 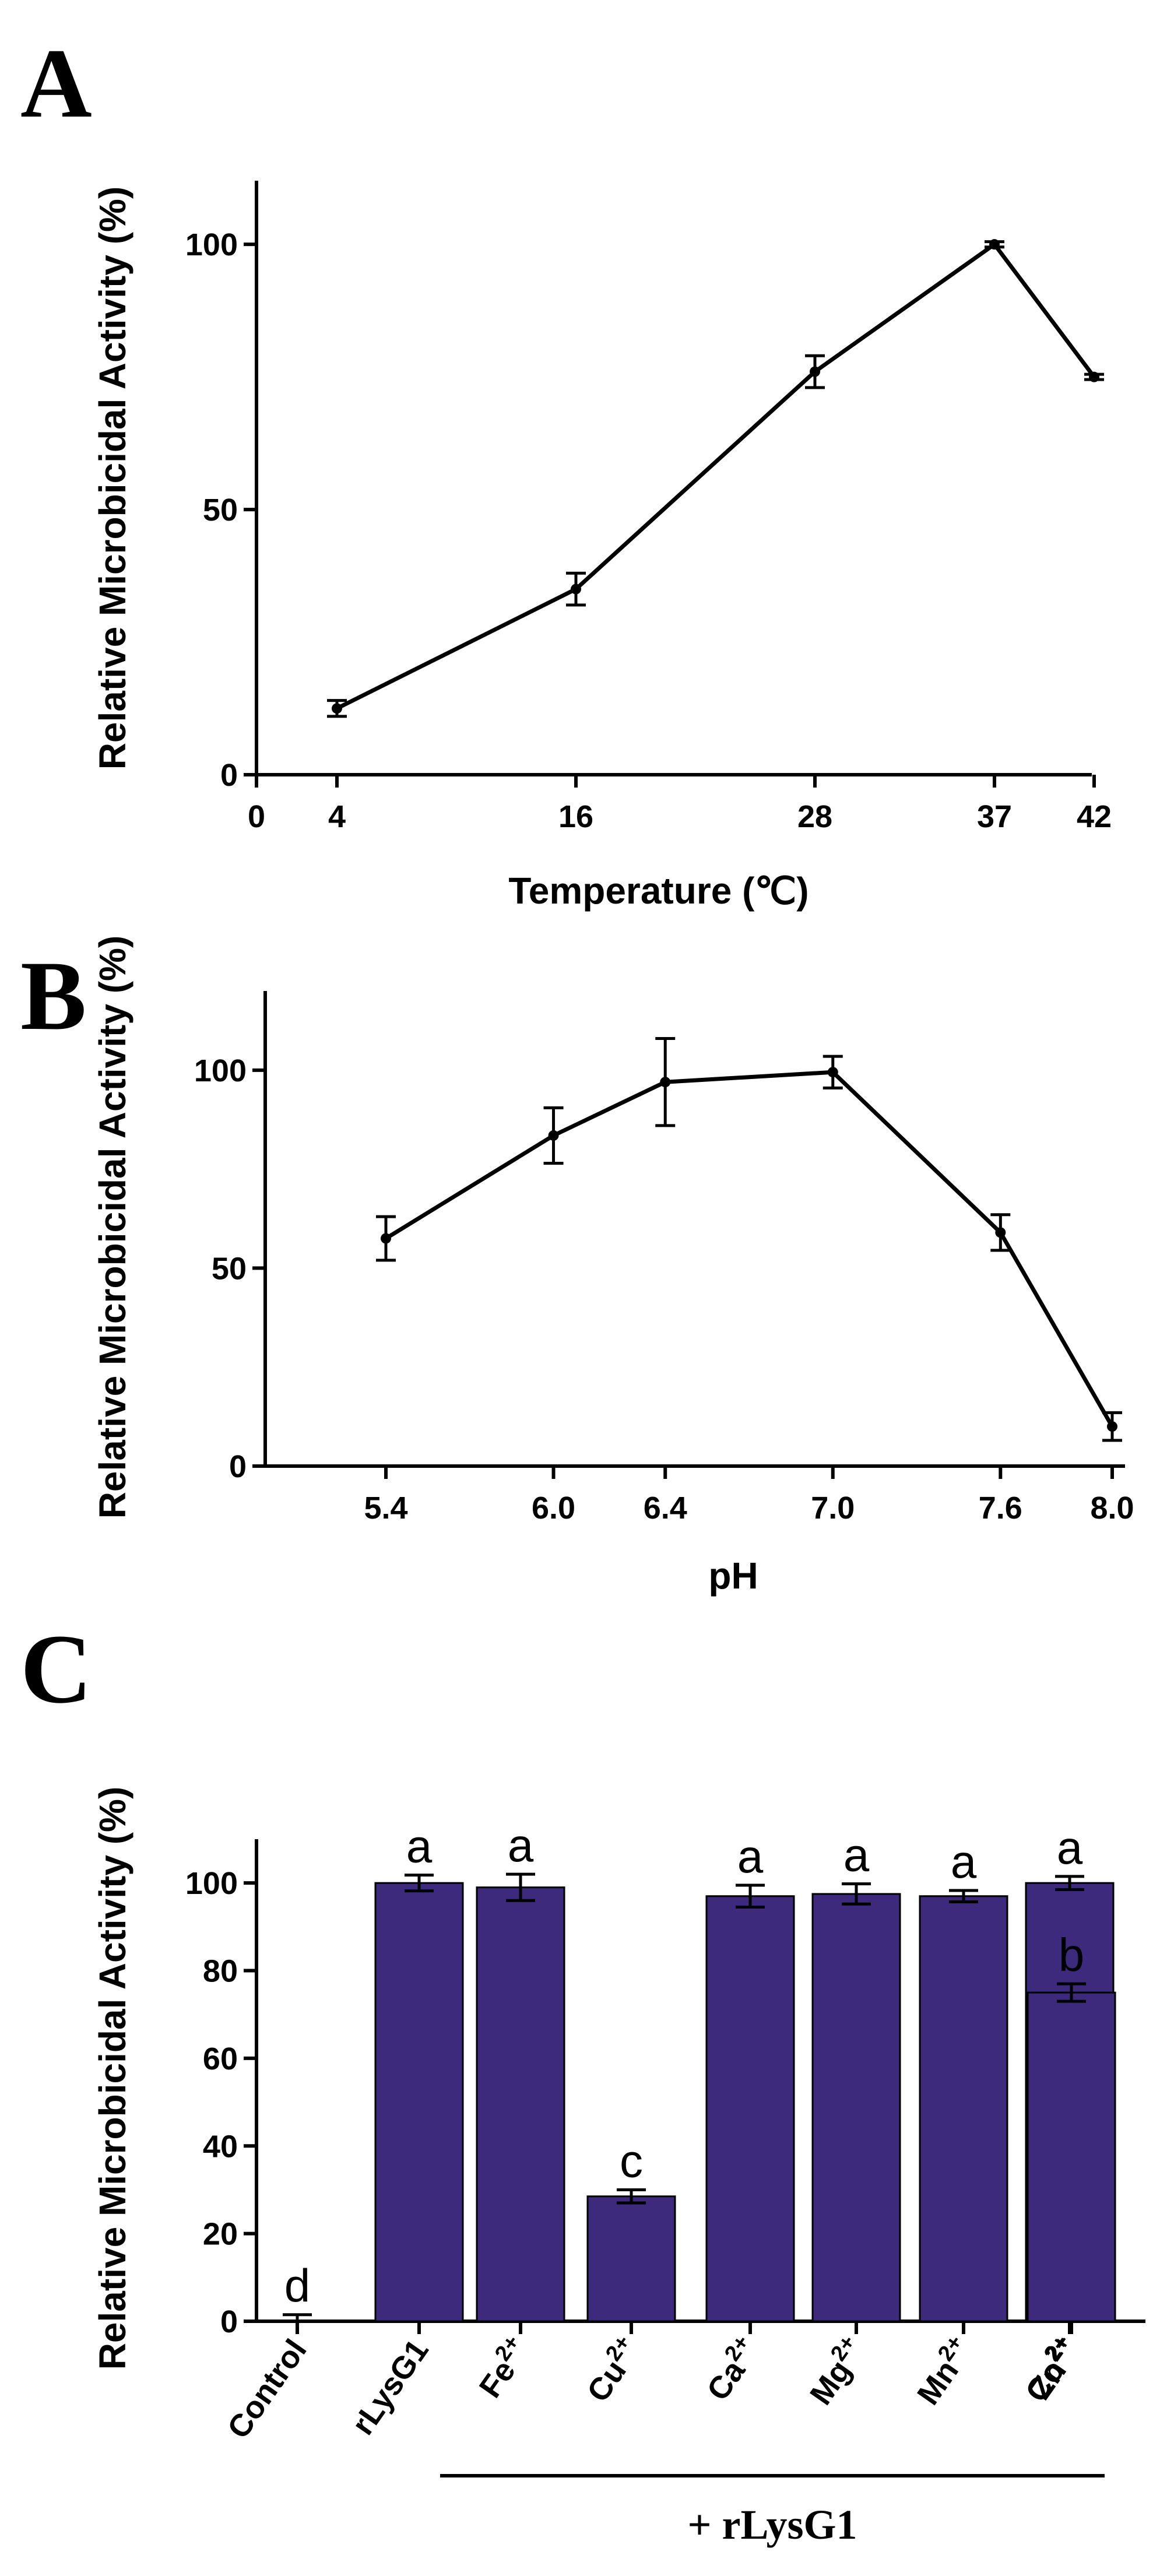 I want to click on x-tick-label: 8.0, so click(x=1112, y=1508).